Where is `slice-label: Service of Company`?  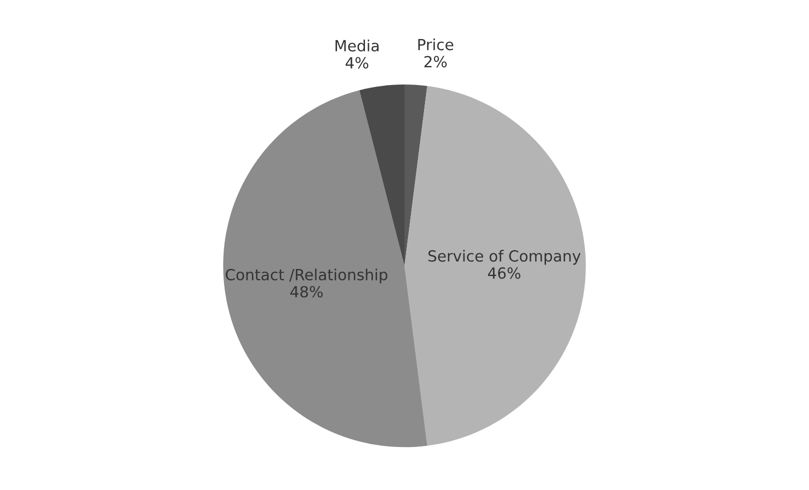
slice-label: Service of Company is located at coordinates (504, 257).